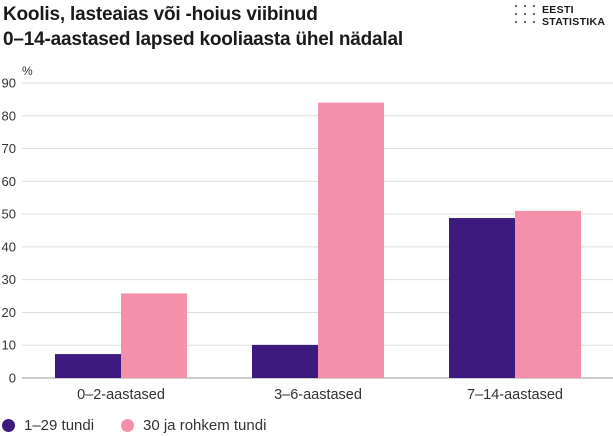 This screenshot has width=613, height=436. I want to click on logo-text: EESTI STATISTIKA, so click(573, 16).